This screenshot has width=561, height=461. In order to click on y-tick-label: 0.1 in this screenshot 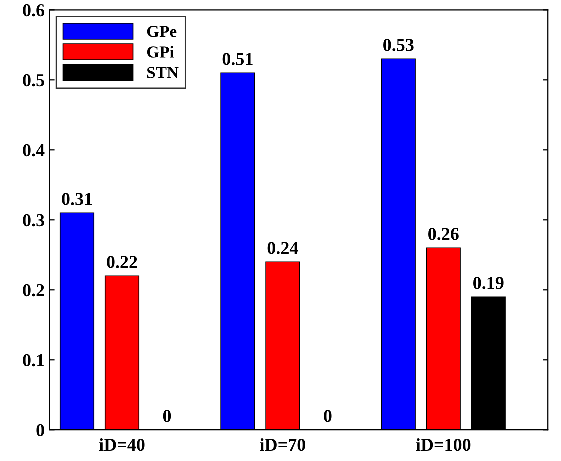, I will do `click(33, 360)`.